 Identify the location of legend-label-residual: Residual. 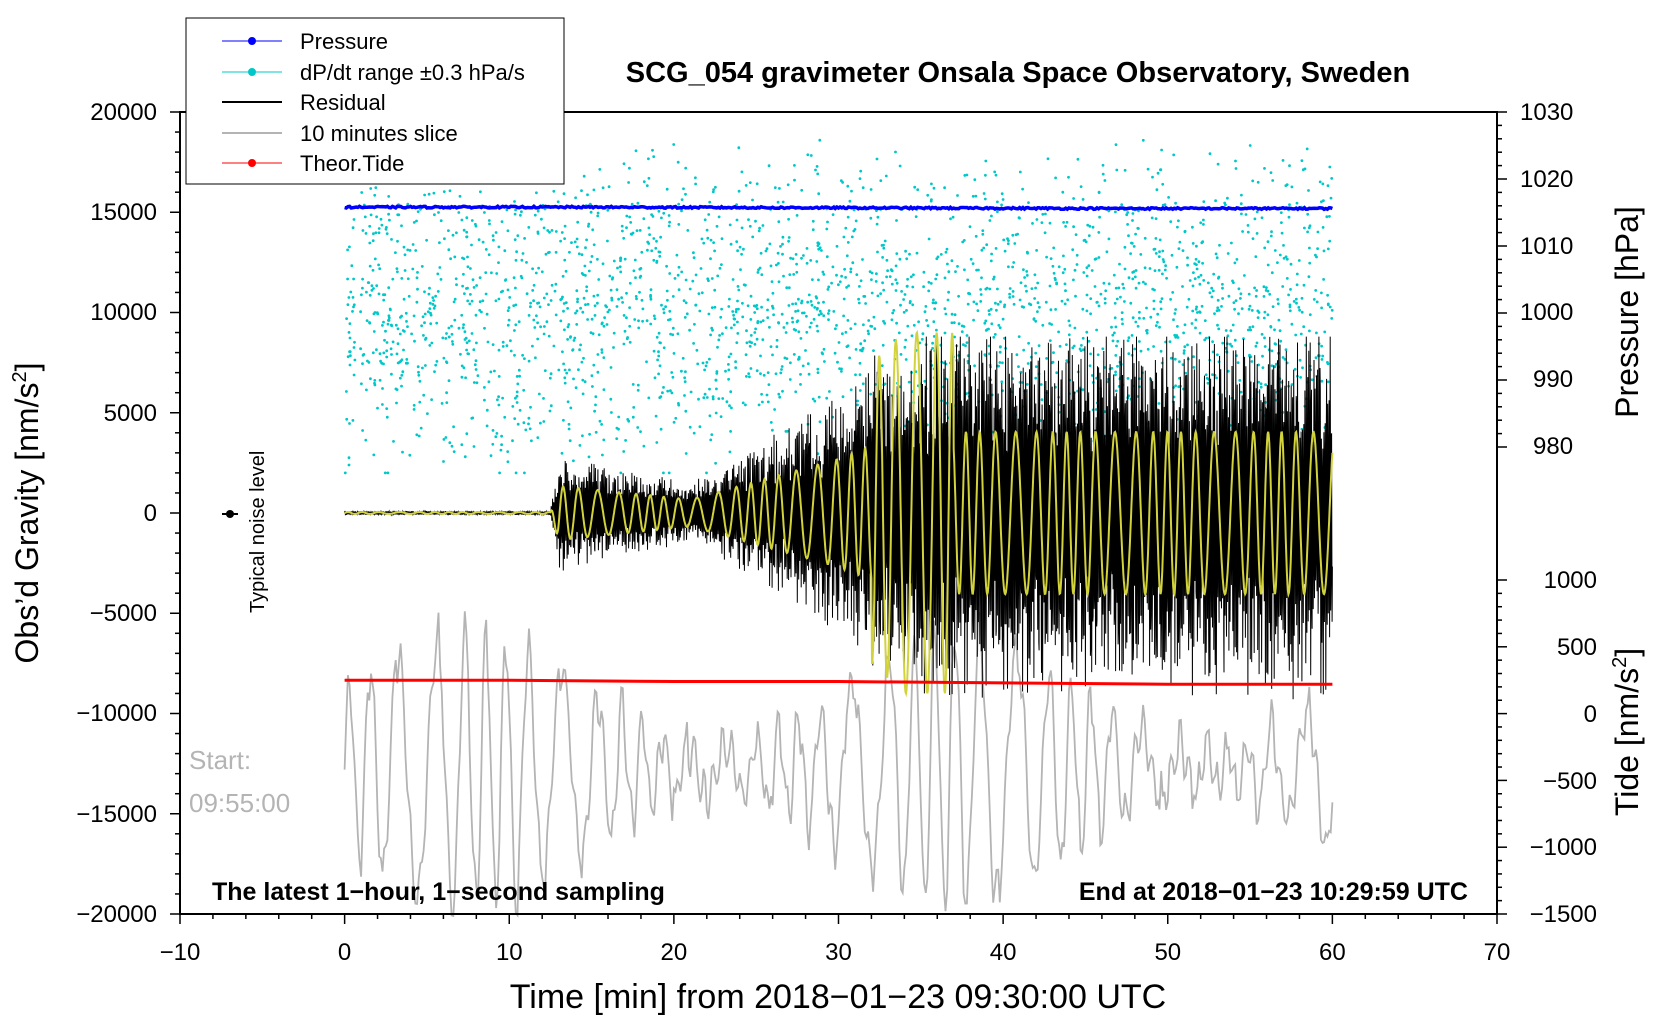
(343, 102).